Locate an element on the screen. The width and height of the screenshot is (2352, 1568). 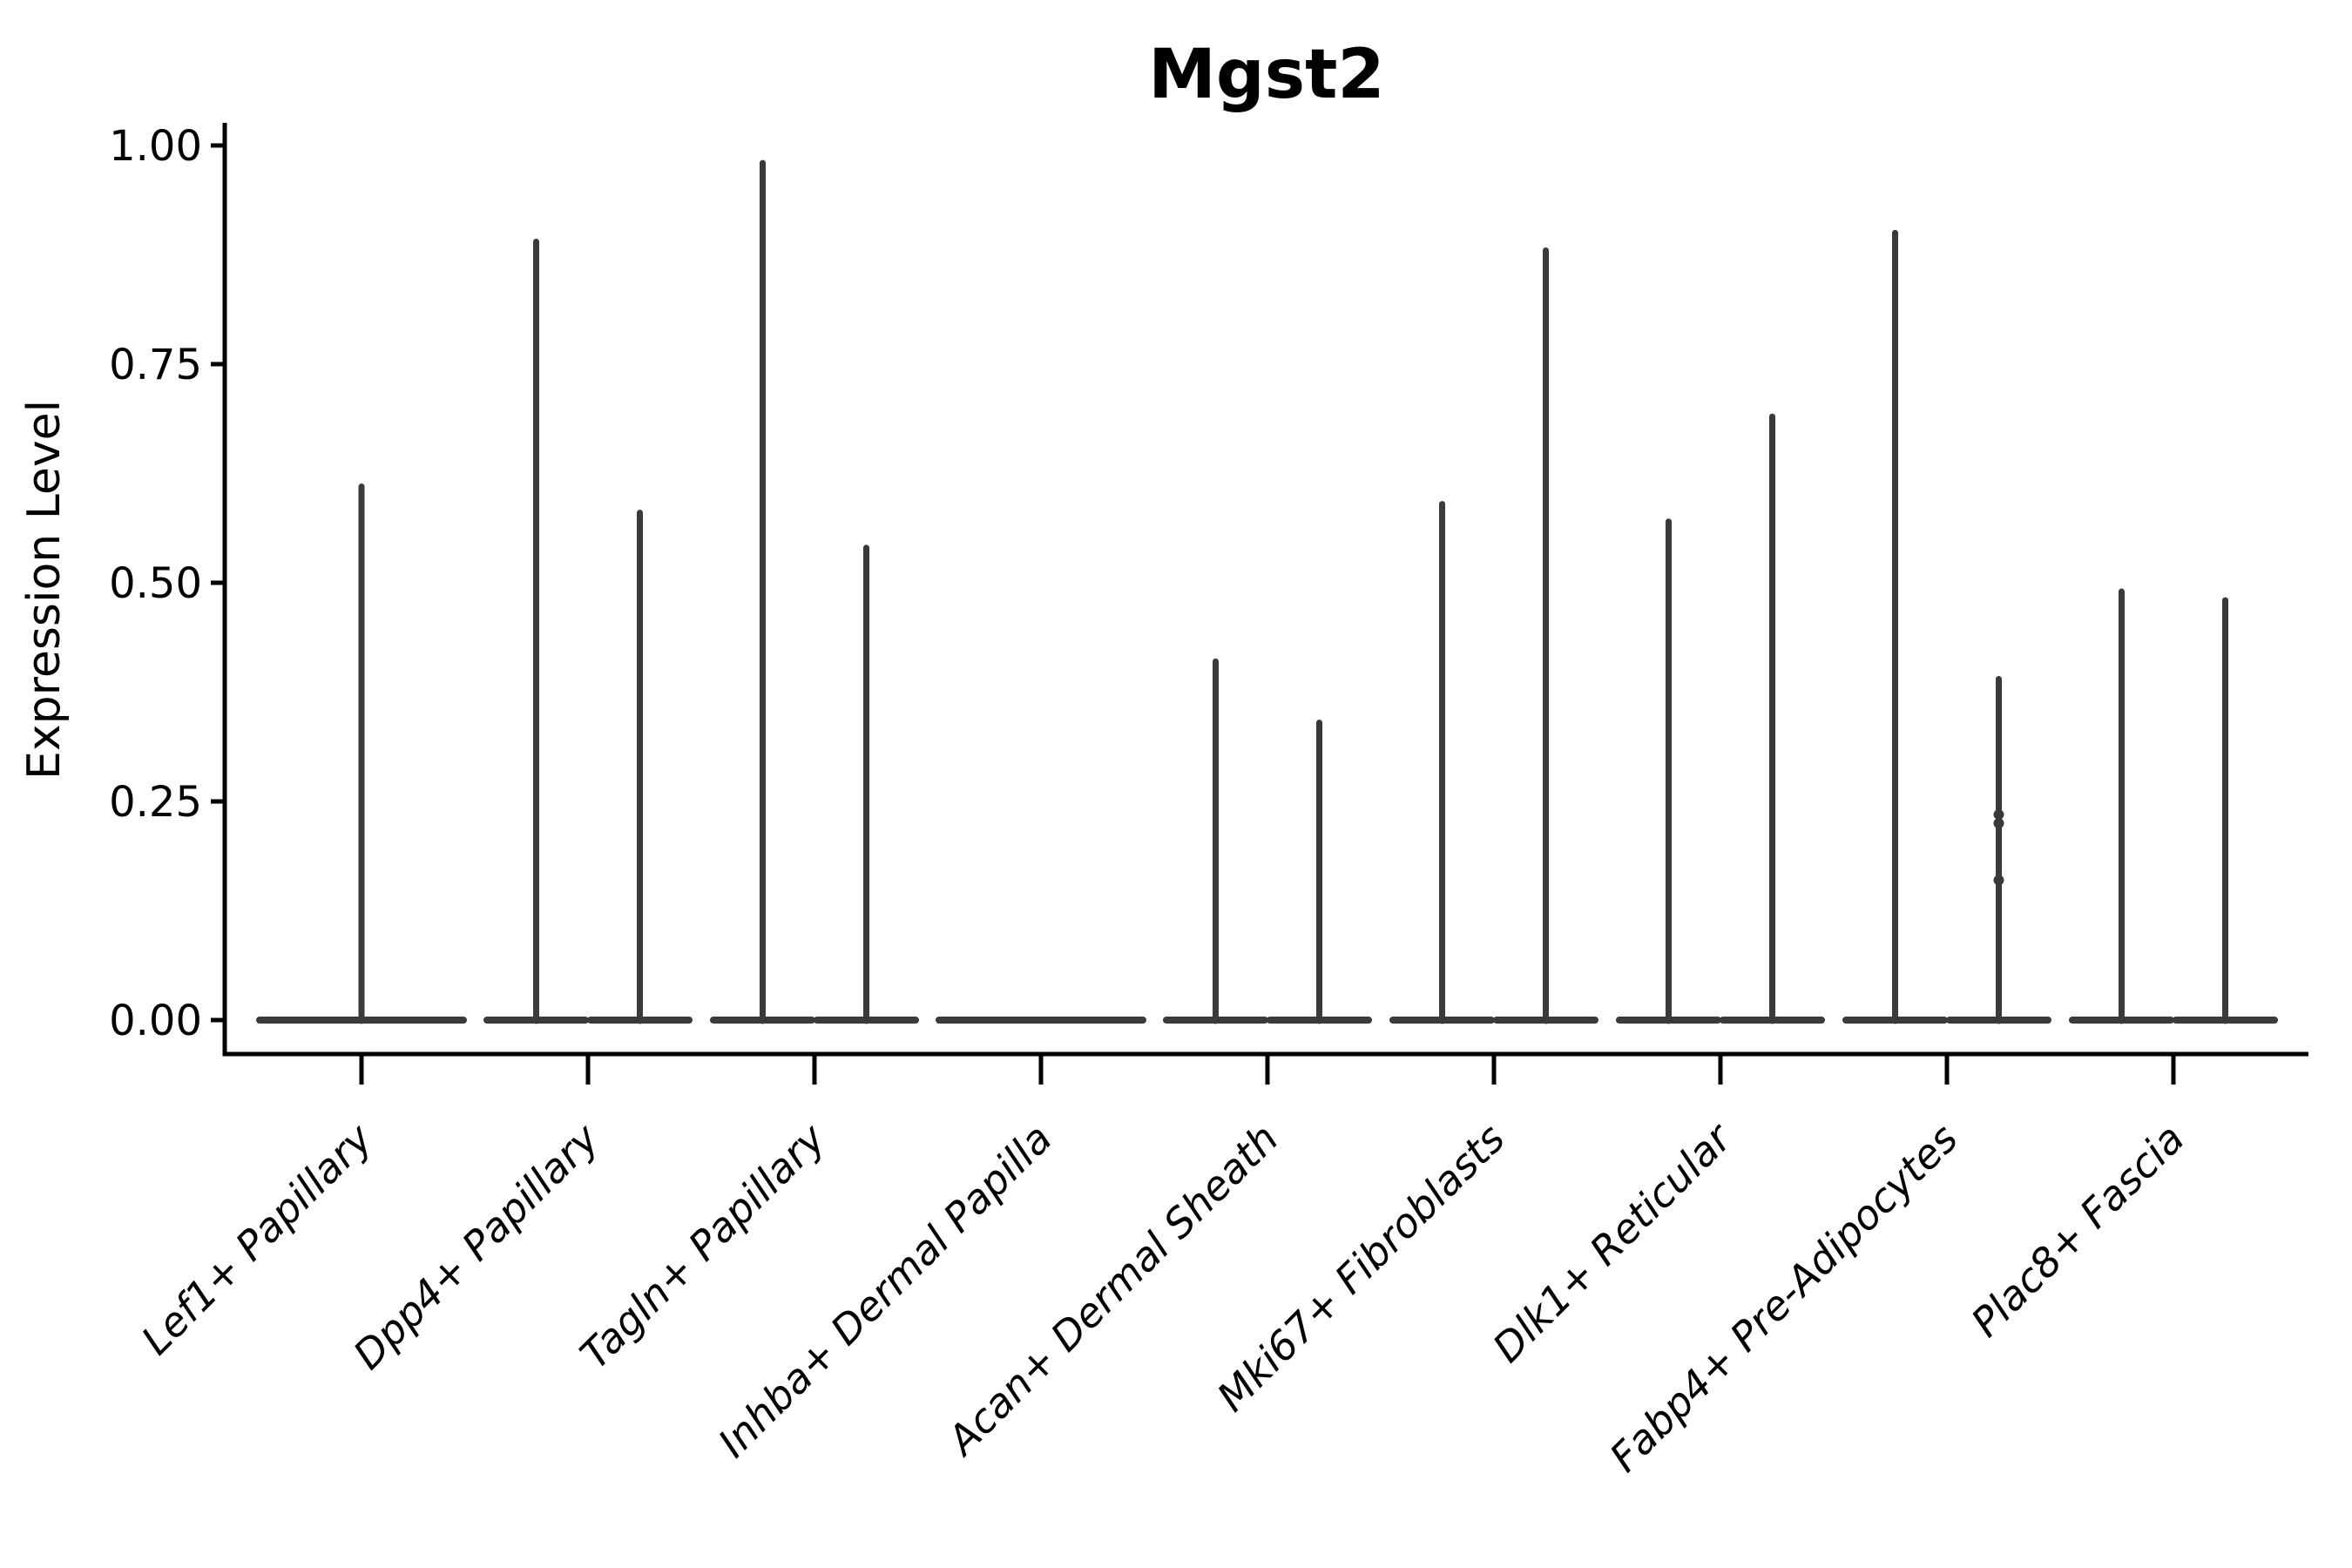
x-tick-label: Plac8+ Fascia is located at coordinates (2077, 1231).